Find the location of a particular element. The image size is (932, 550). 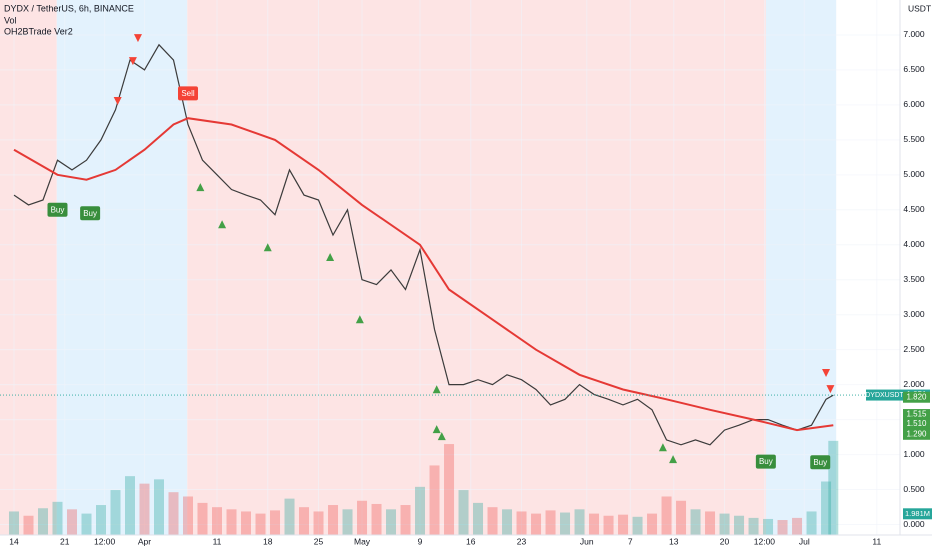

x-tick-label: Apr is located at coordinates (144, 541).